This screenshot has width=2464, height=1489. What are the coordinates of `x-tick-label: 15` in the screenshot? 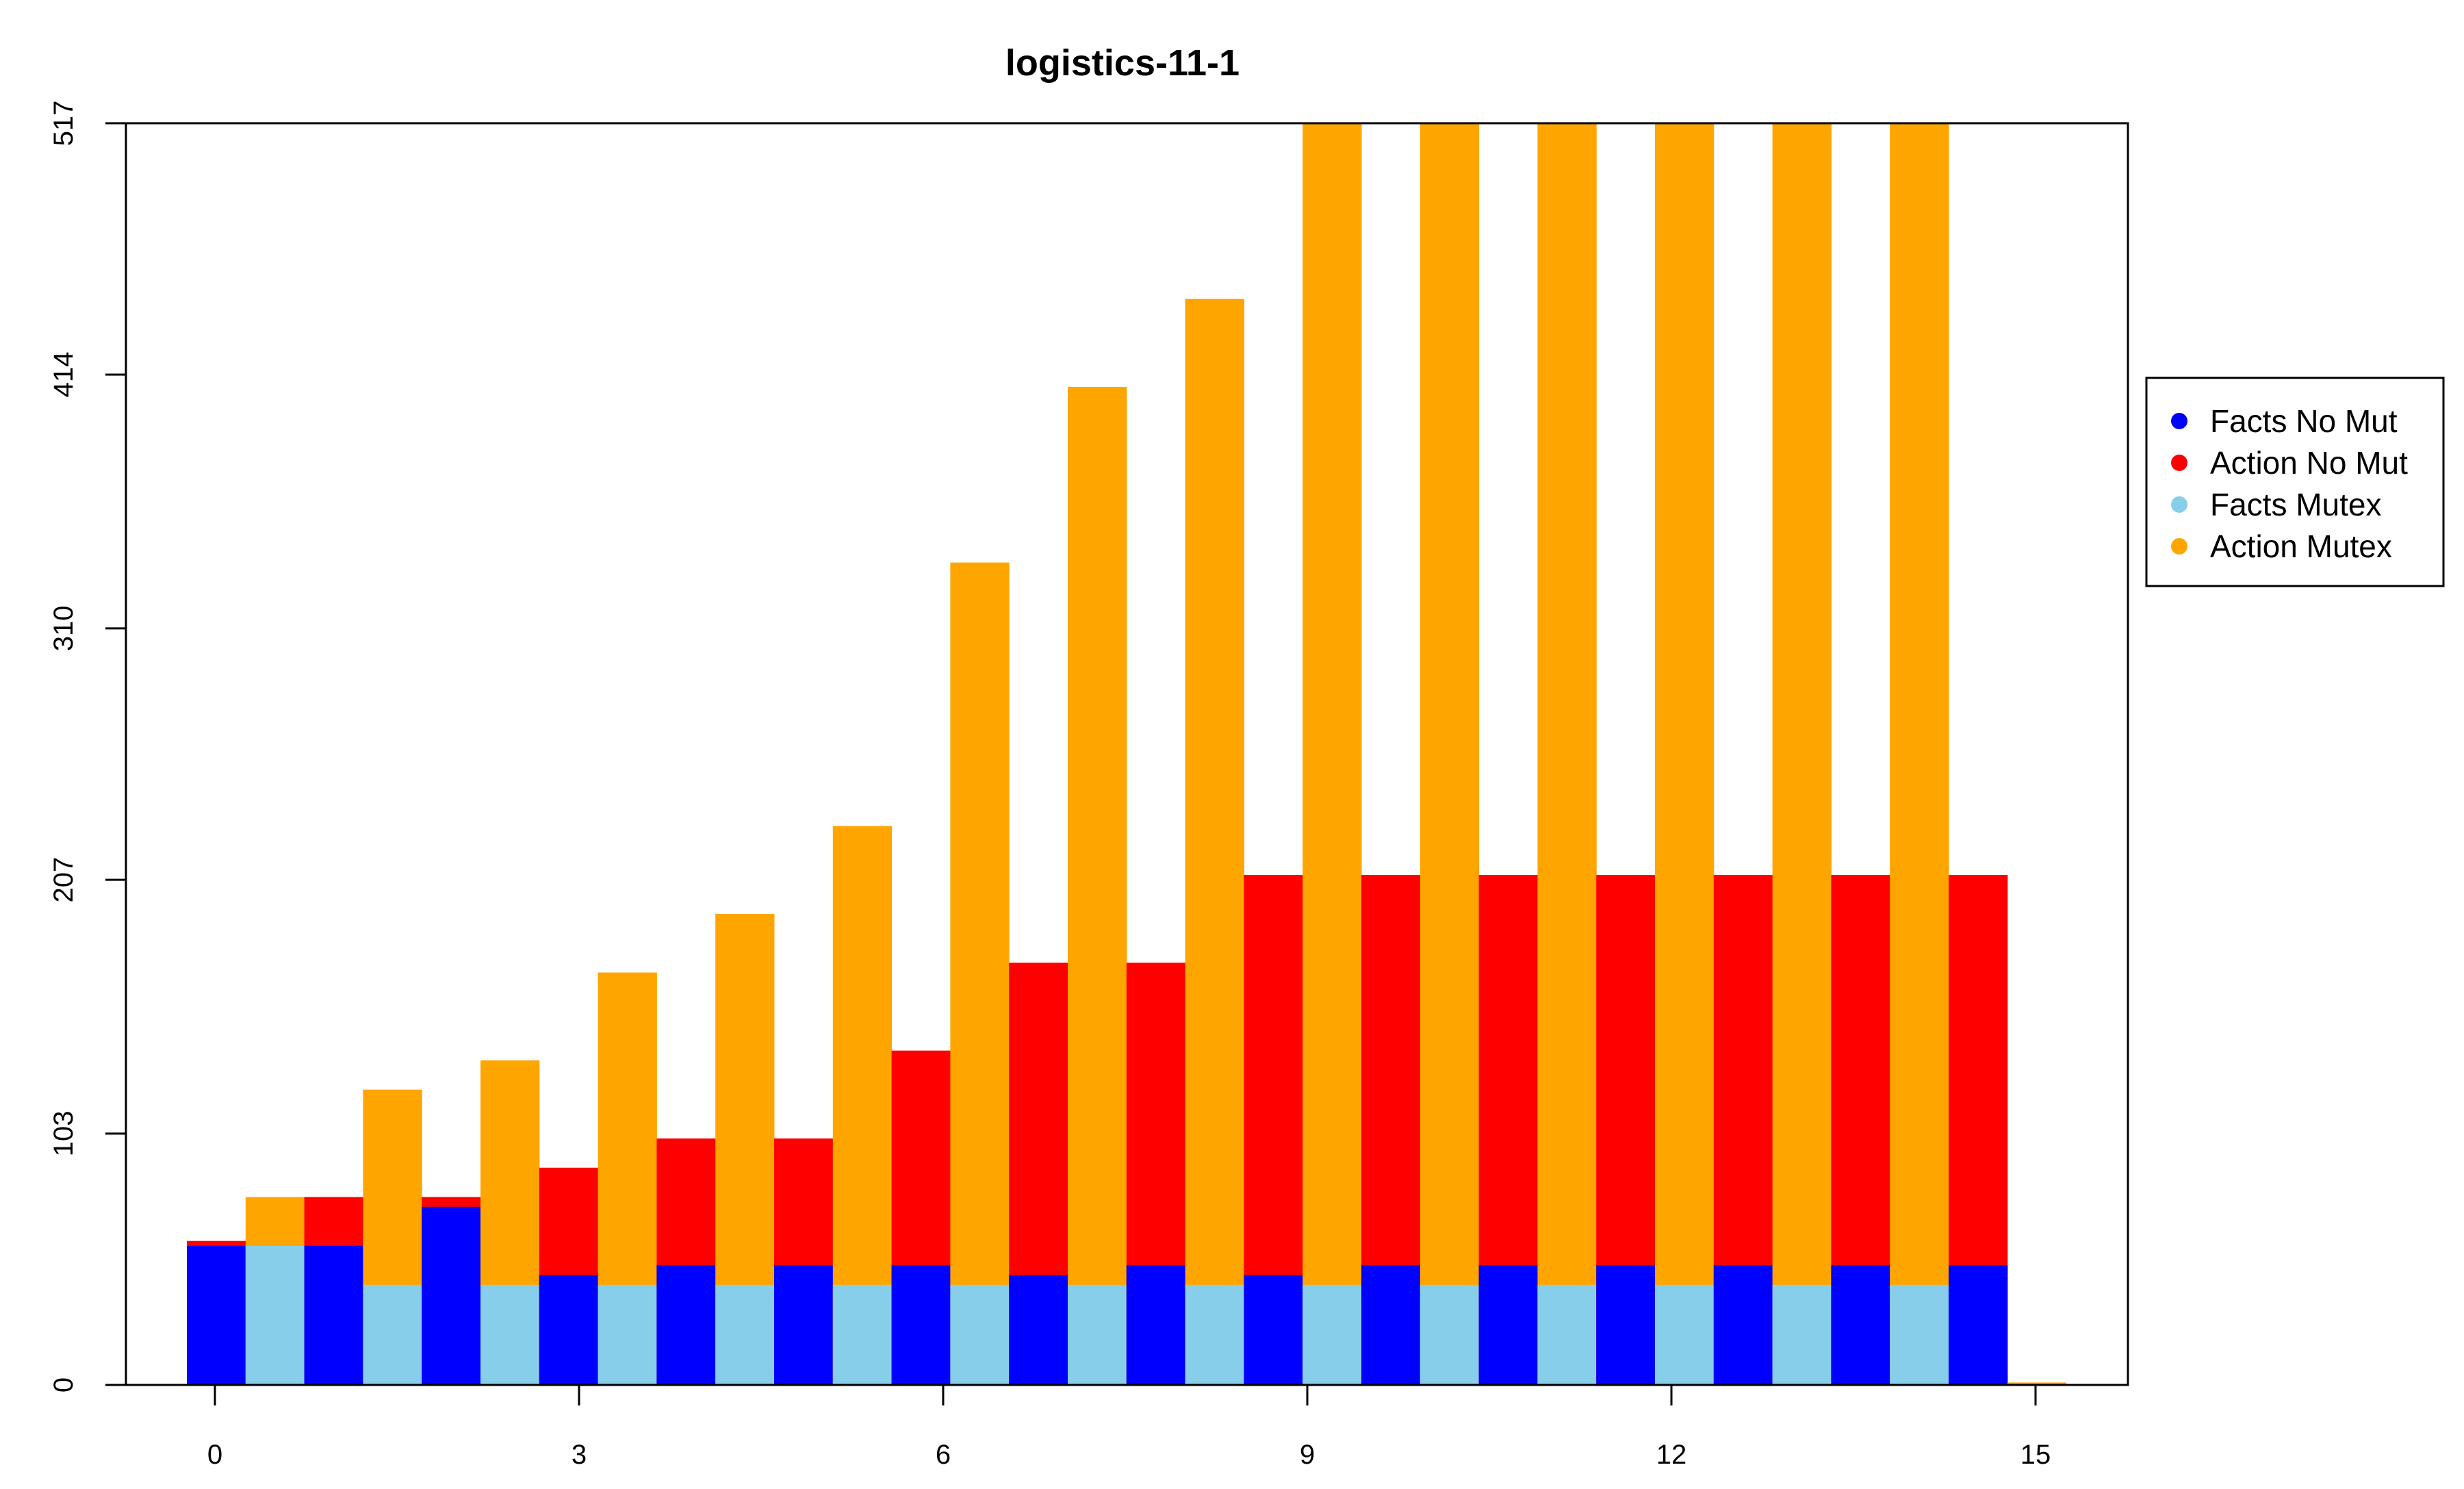 It's located at (2035, 1455).